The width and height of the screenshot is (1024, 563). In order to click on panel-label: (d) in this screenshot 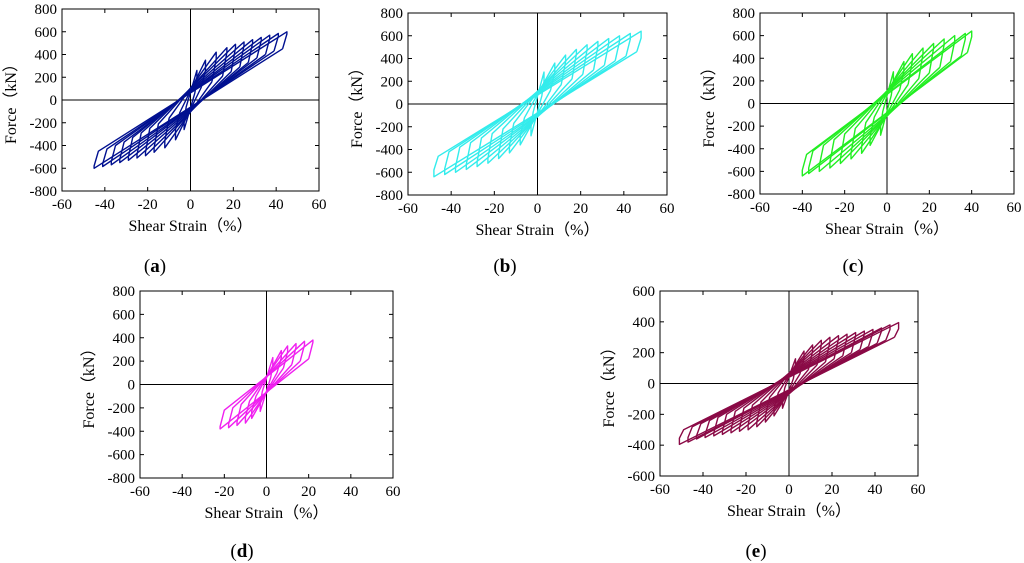, I will do `click(241, 551)`.